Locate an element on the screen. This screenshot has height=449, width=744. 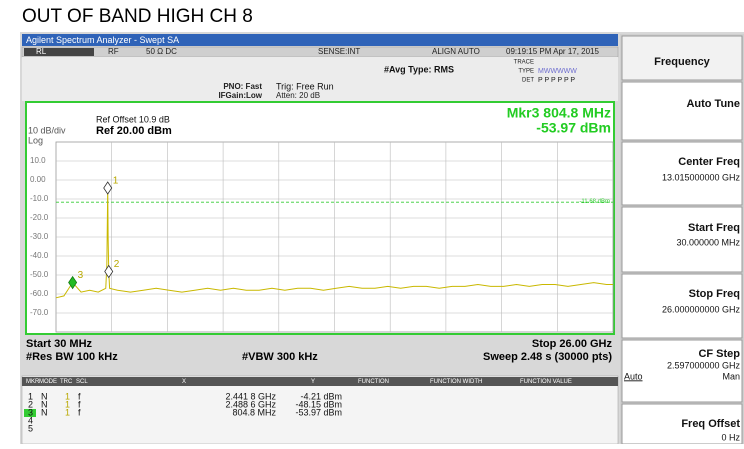
softkey-value: 13.015000000 GHz is located at coordinates (701, 177).